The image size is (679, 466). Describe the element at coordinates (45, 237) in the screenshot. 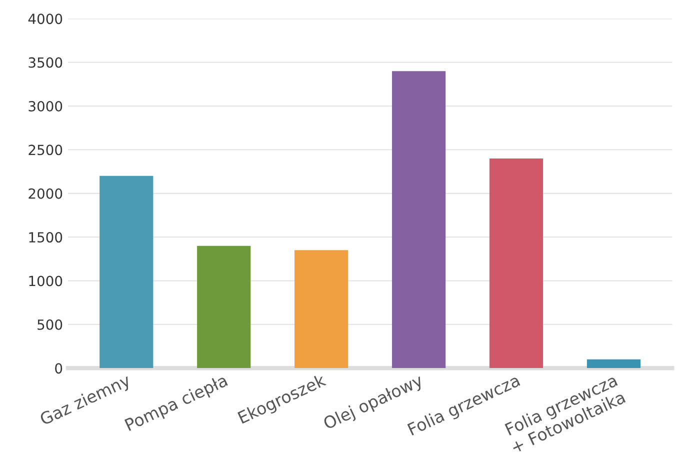

I see `y-tick-label: 1500` at that location.